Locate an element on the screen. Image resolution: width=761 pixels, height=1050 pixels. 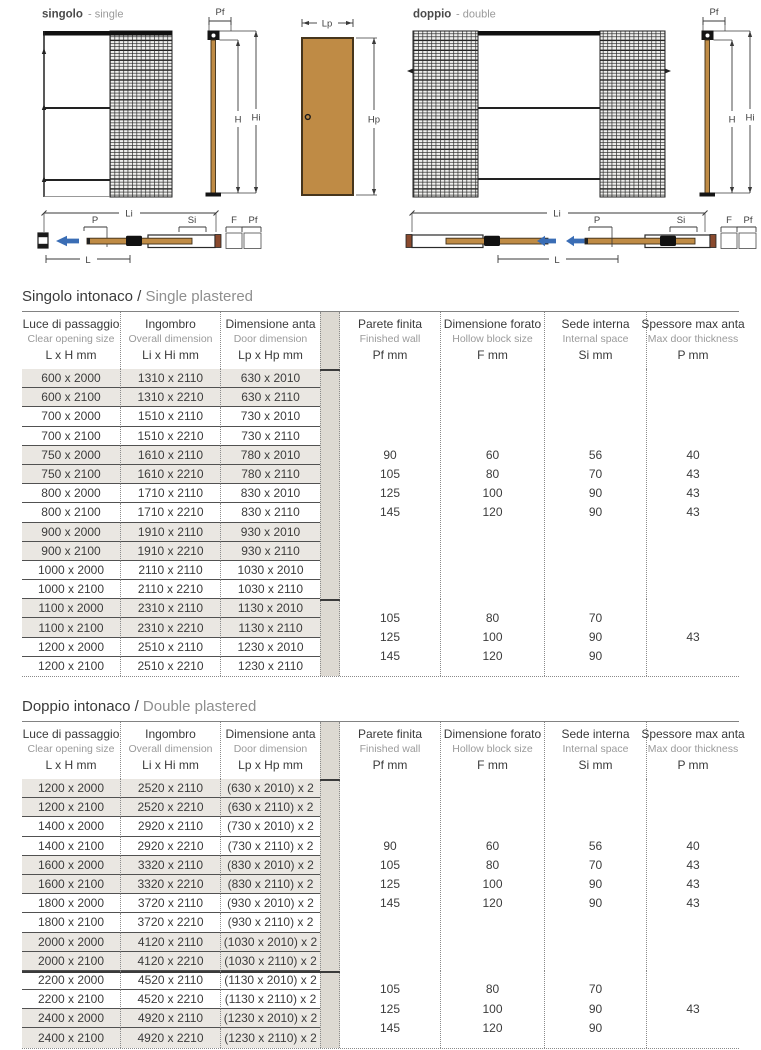
table-cell: 3320 x 2210 is located at coordinates (170, 884).